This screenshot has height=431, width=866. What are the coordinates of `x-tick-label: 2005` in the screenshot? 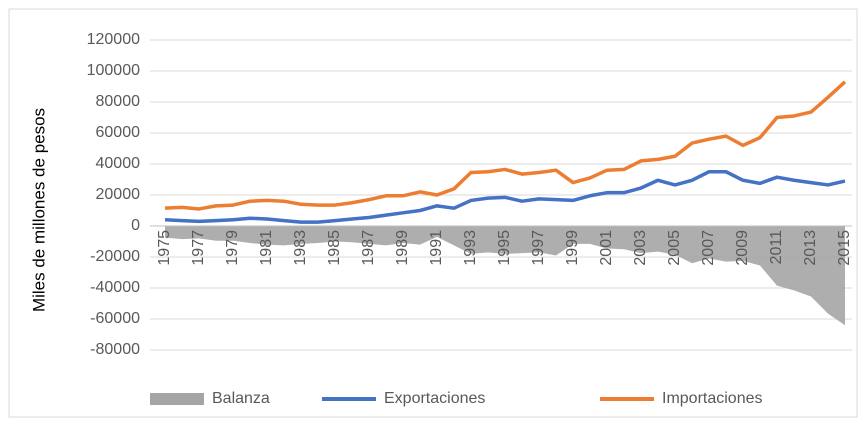 It's located at (674, 248).